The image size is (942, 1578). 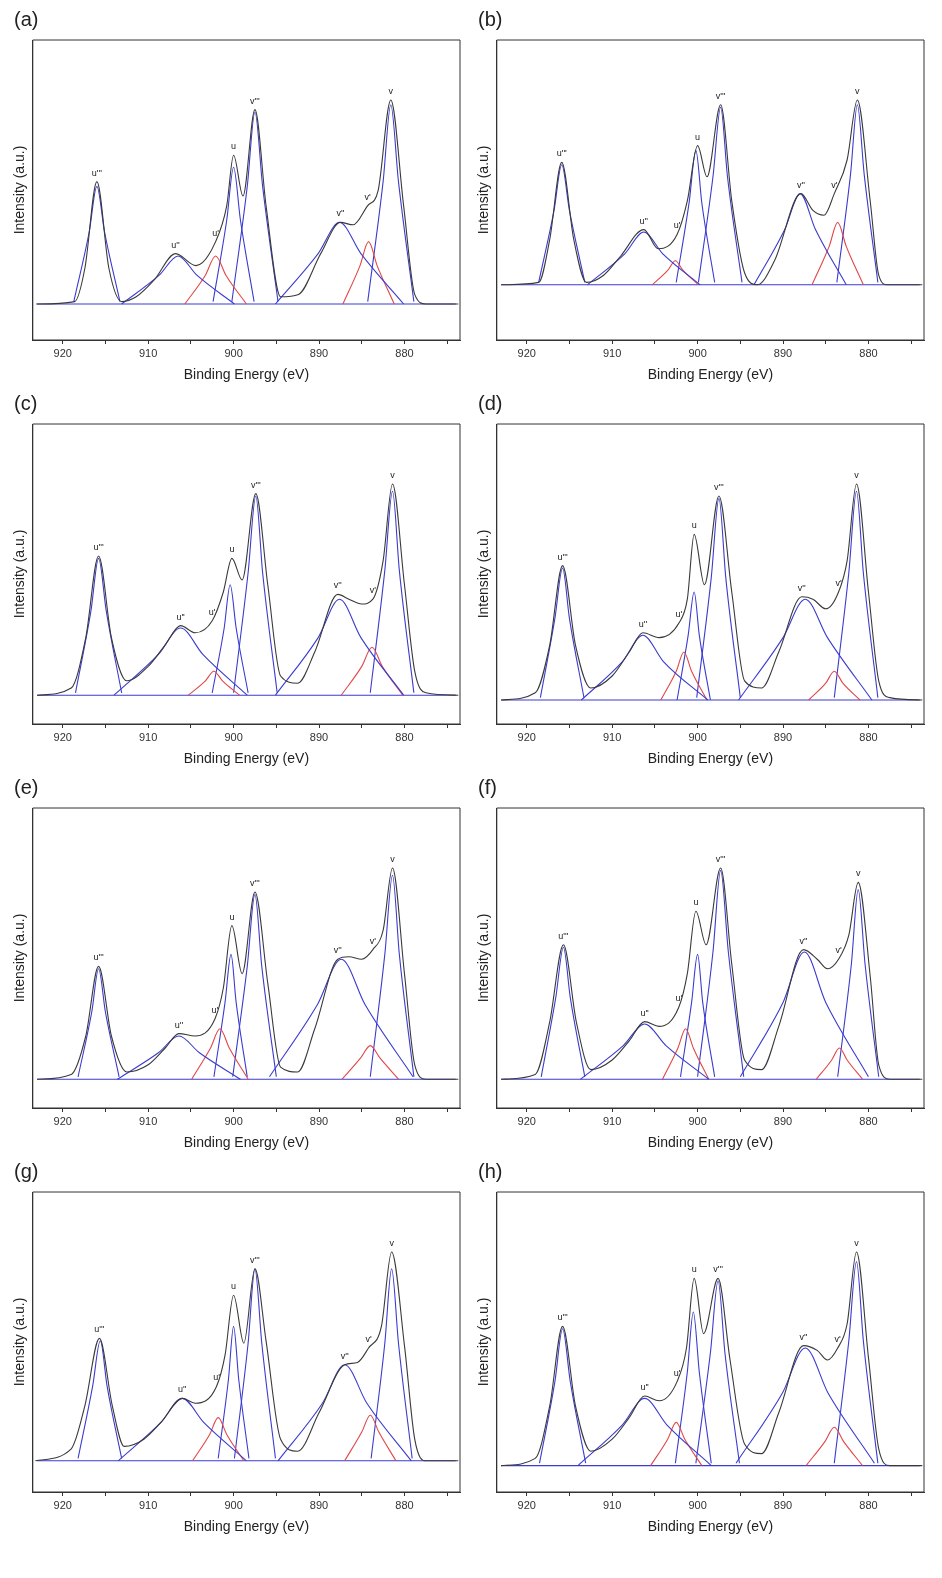 I want to click on chart-title: (h), so click(x=490, y=1172).